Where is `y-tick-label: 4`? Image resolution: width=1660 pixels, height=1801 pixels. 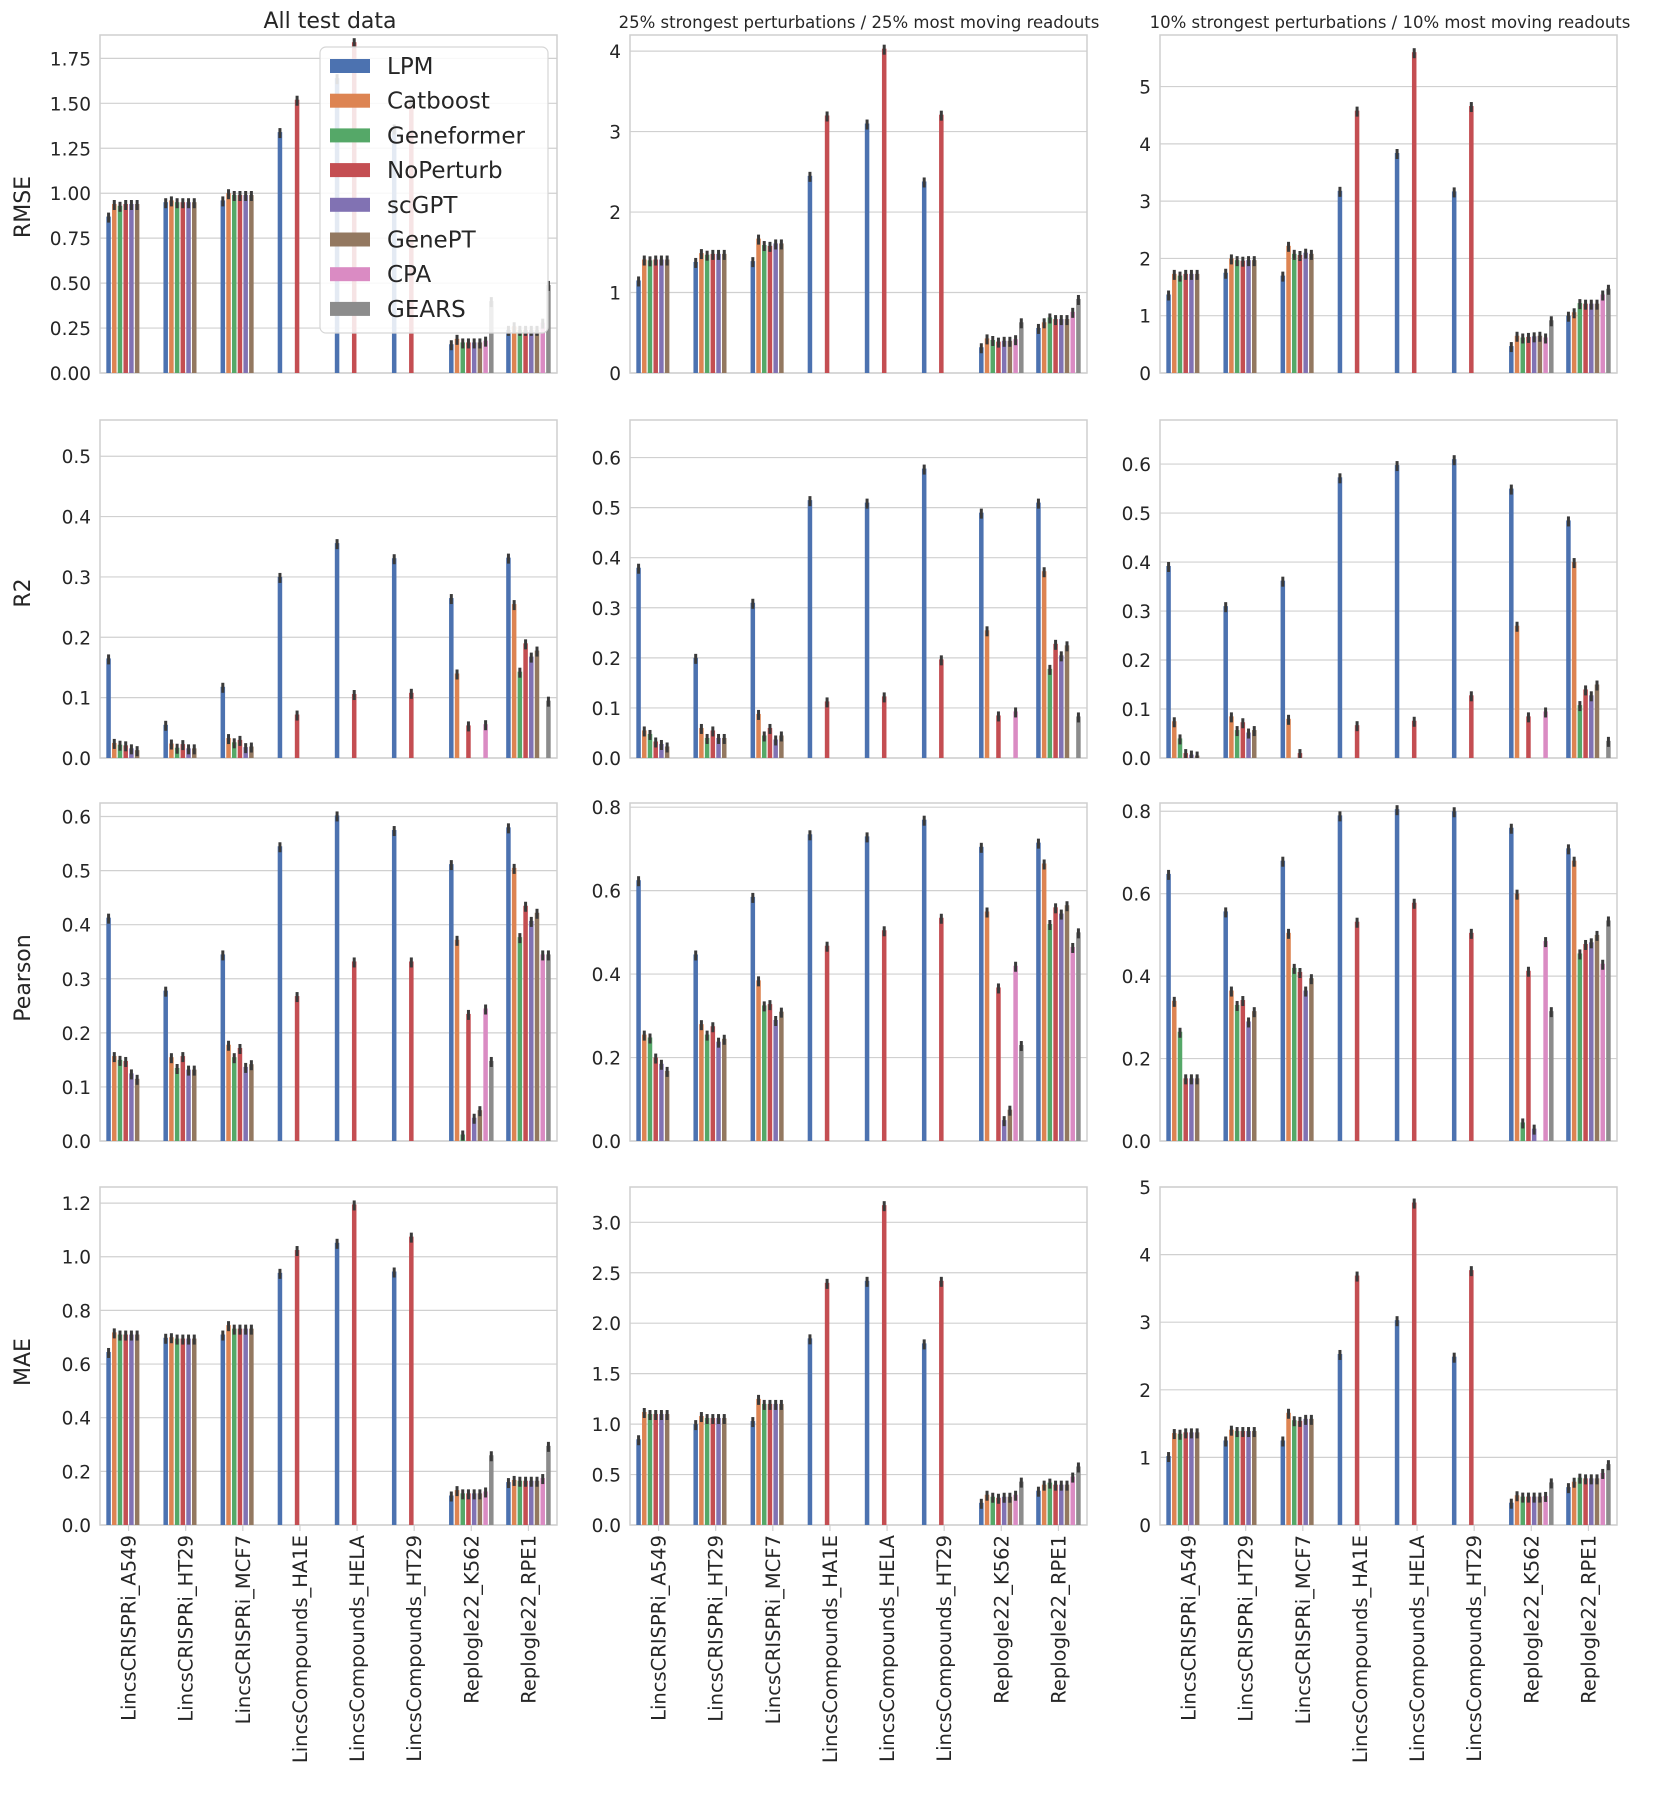 y-tick-label: 4 is located at coordinates (615, 52).